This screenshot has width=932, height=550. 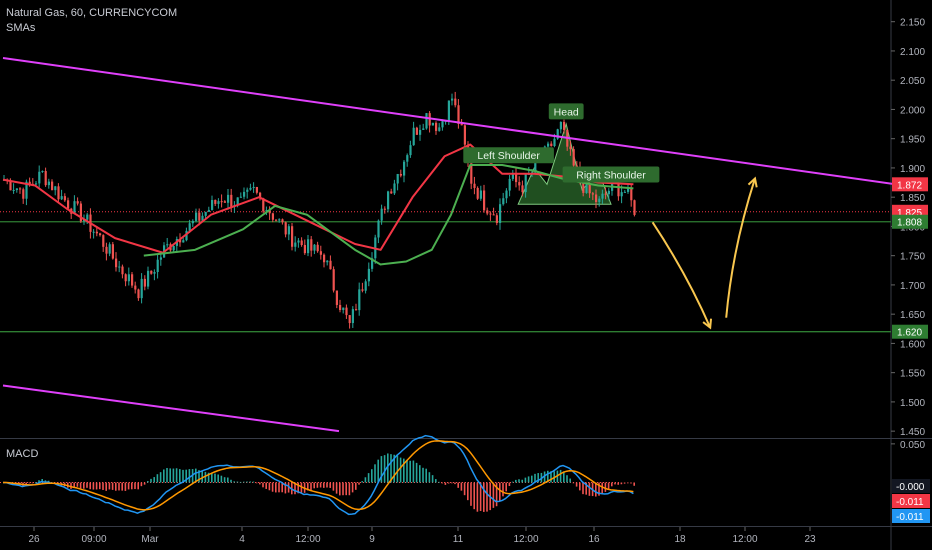 I want to click on symbol-title: Natural Gas, 60, CURRENCYCOM, so click(x=92, y=13).